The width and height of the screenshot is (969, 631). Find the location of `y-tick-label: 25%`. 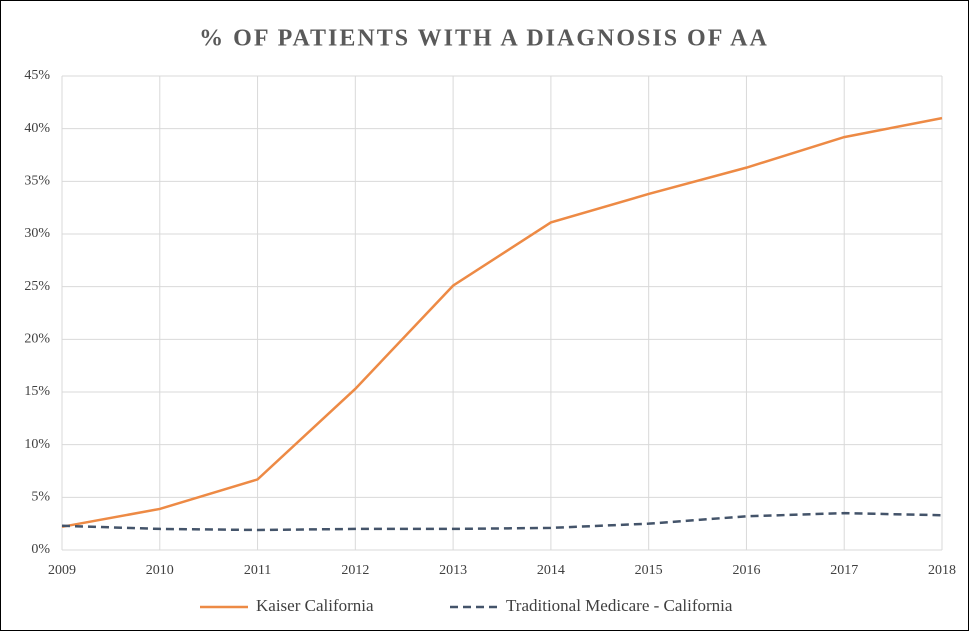

y-tick-label: 25% is located at coordinates (37, 286).